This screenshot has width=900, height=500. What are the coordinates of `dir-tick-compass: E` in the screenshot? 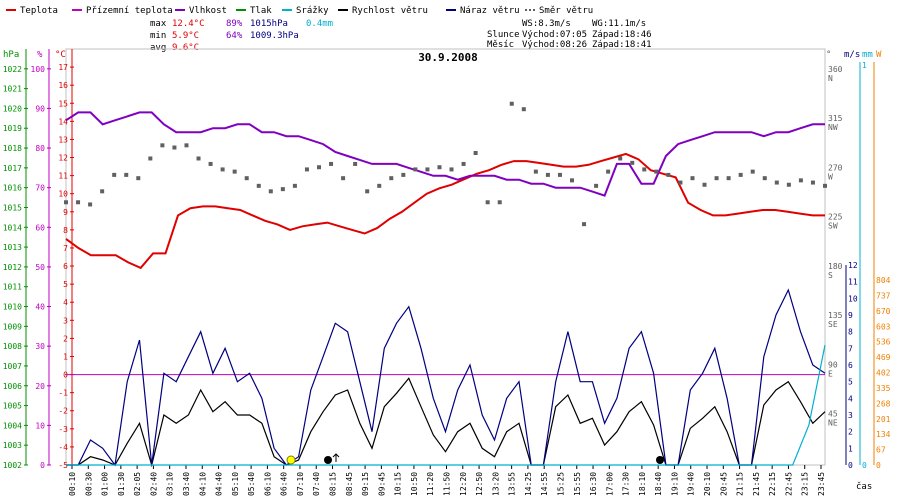 It's located at (830, 373).